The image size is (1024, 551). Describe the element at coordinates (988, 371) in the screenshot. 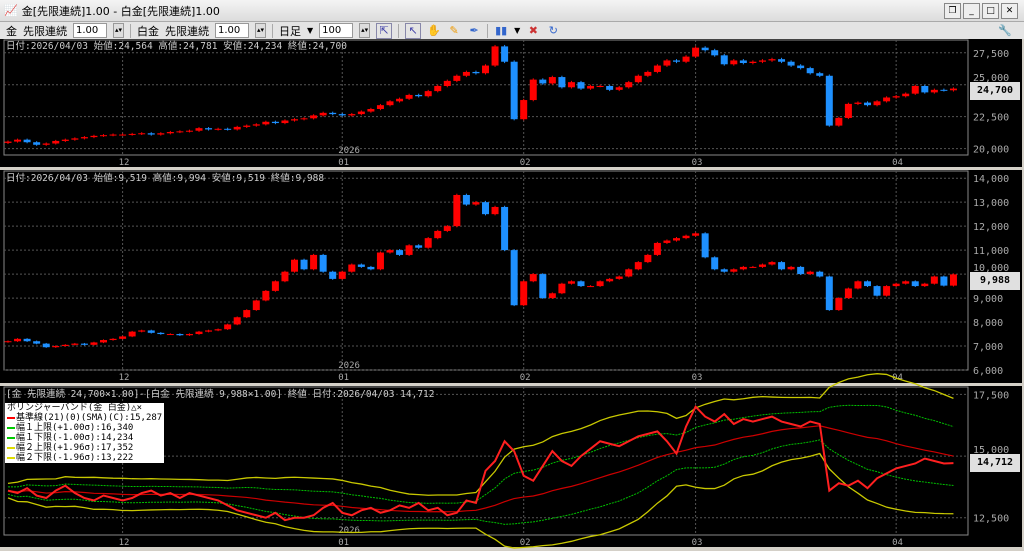

I see `y-tick-label: 6,000` at that location.